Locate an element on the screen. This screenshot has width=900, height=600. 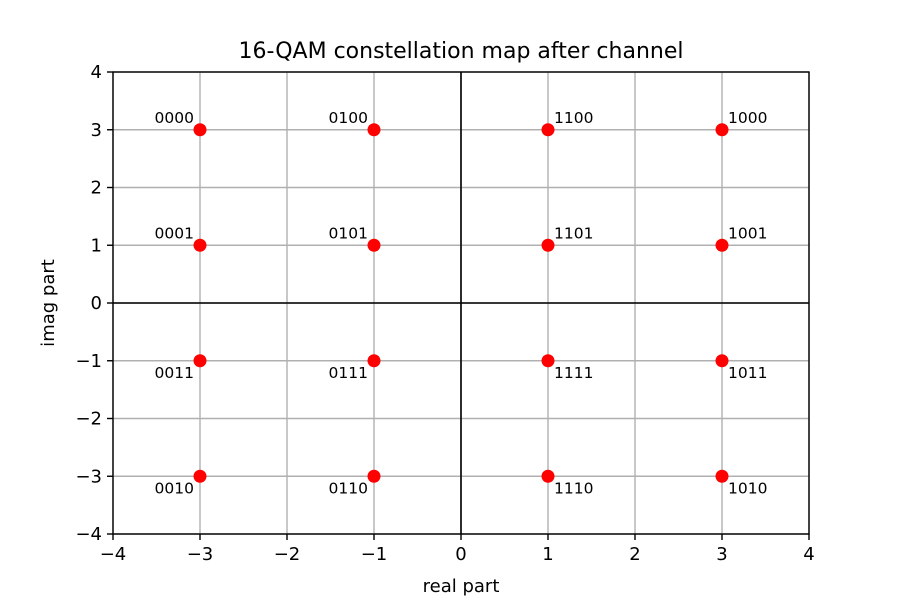
y-tick-label: 1 is located at coordinates (96, 245).